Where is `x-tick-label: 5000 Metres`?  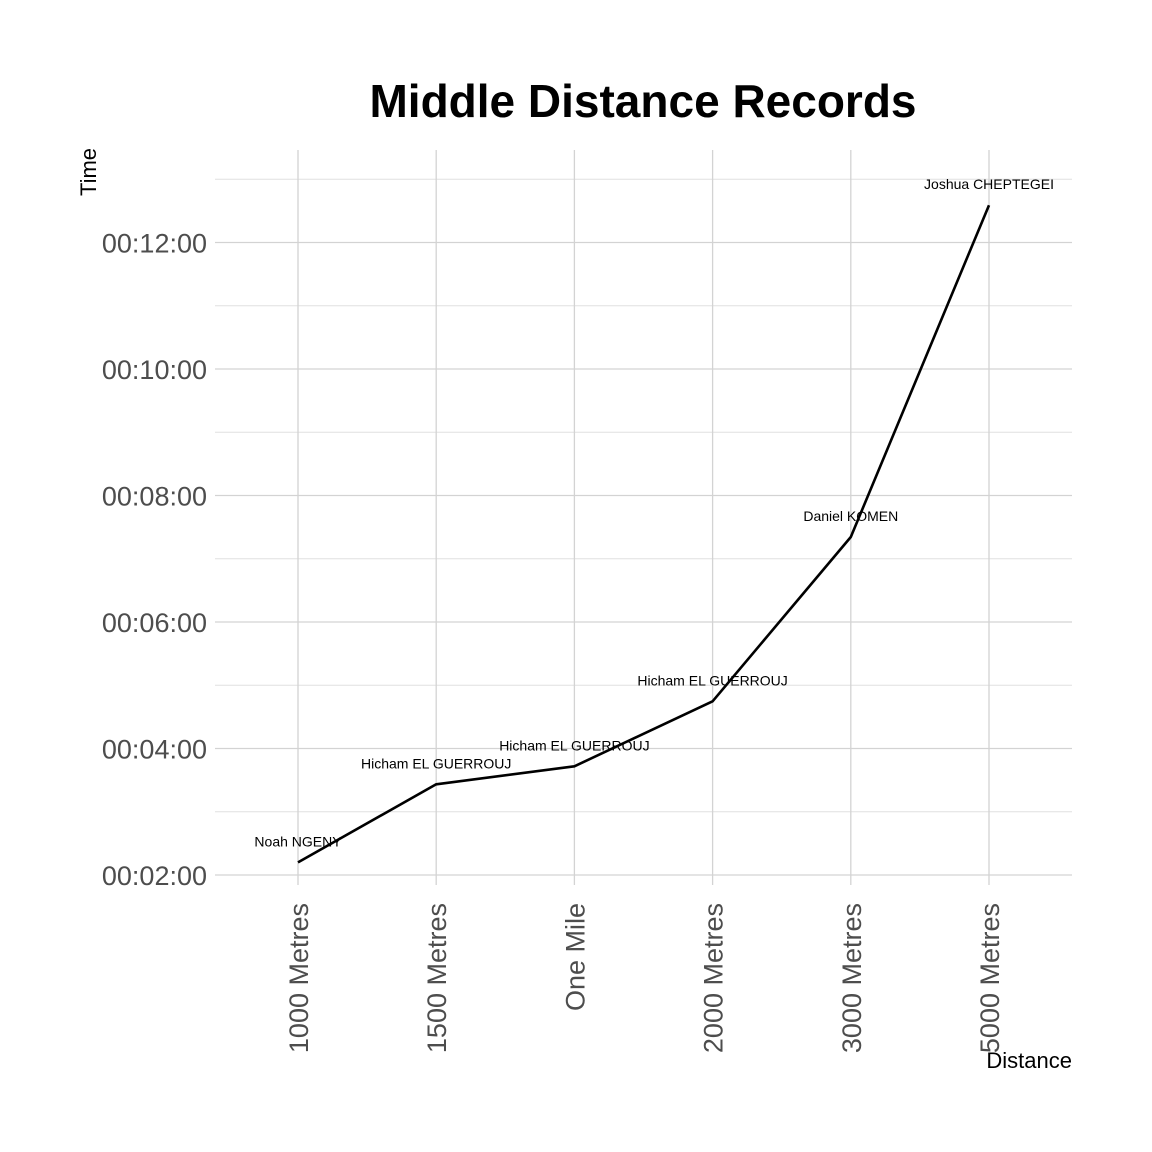 x-tick-label: 5000 Metres is located at coordinates (990, 978).